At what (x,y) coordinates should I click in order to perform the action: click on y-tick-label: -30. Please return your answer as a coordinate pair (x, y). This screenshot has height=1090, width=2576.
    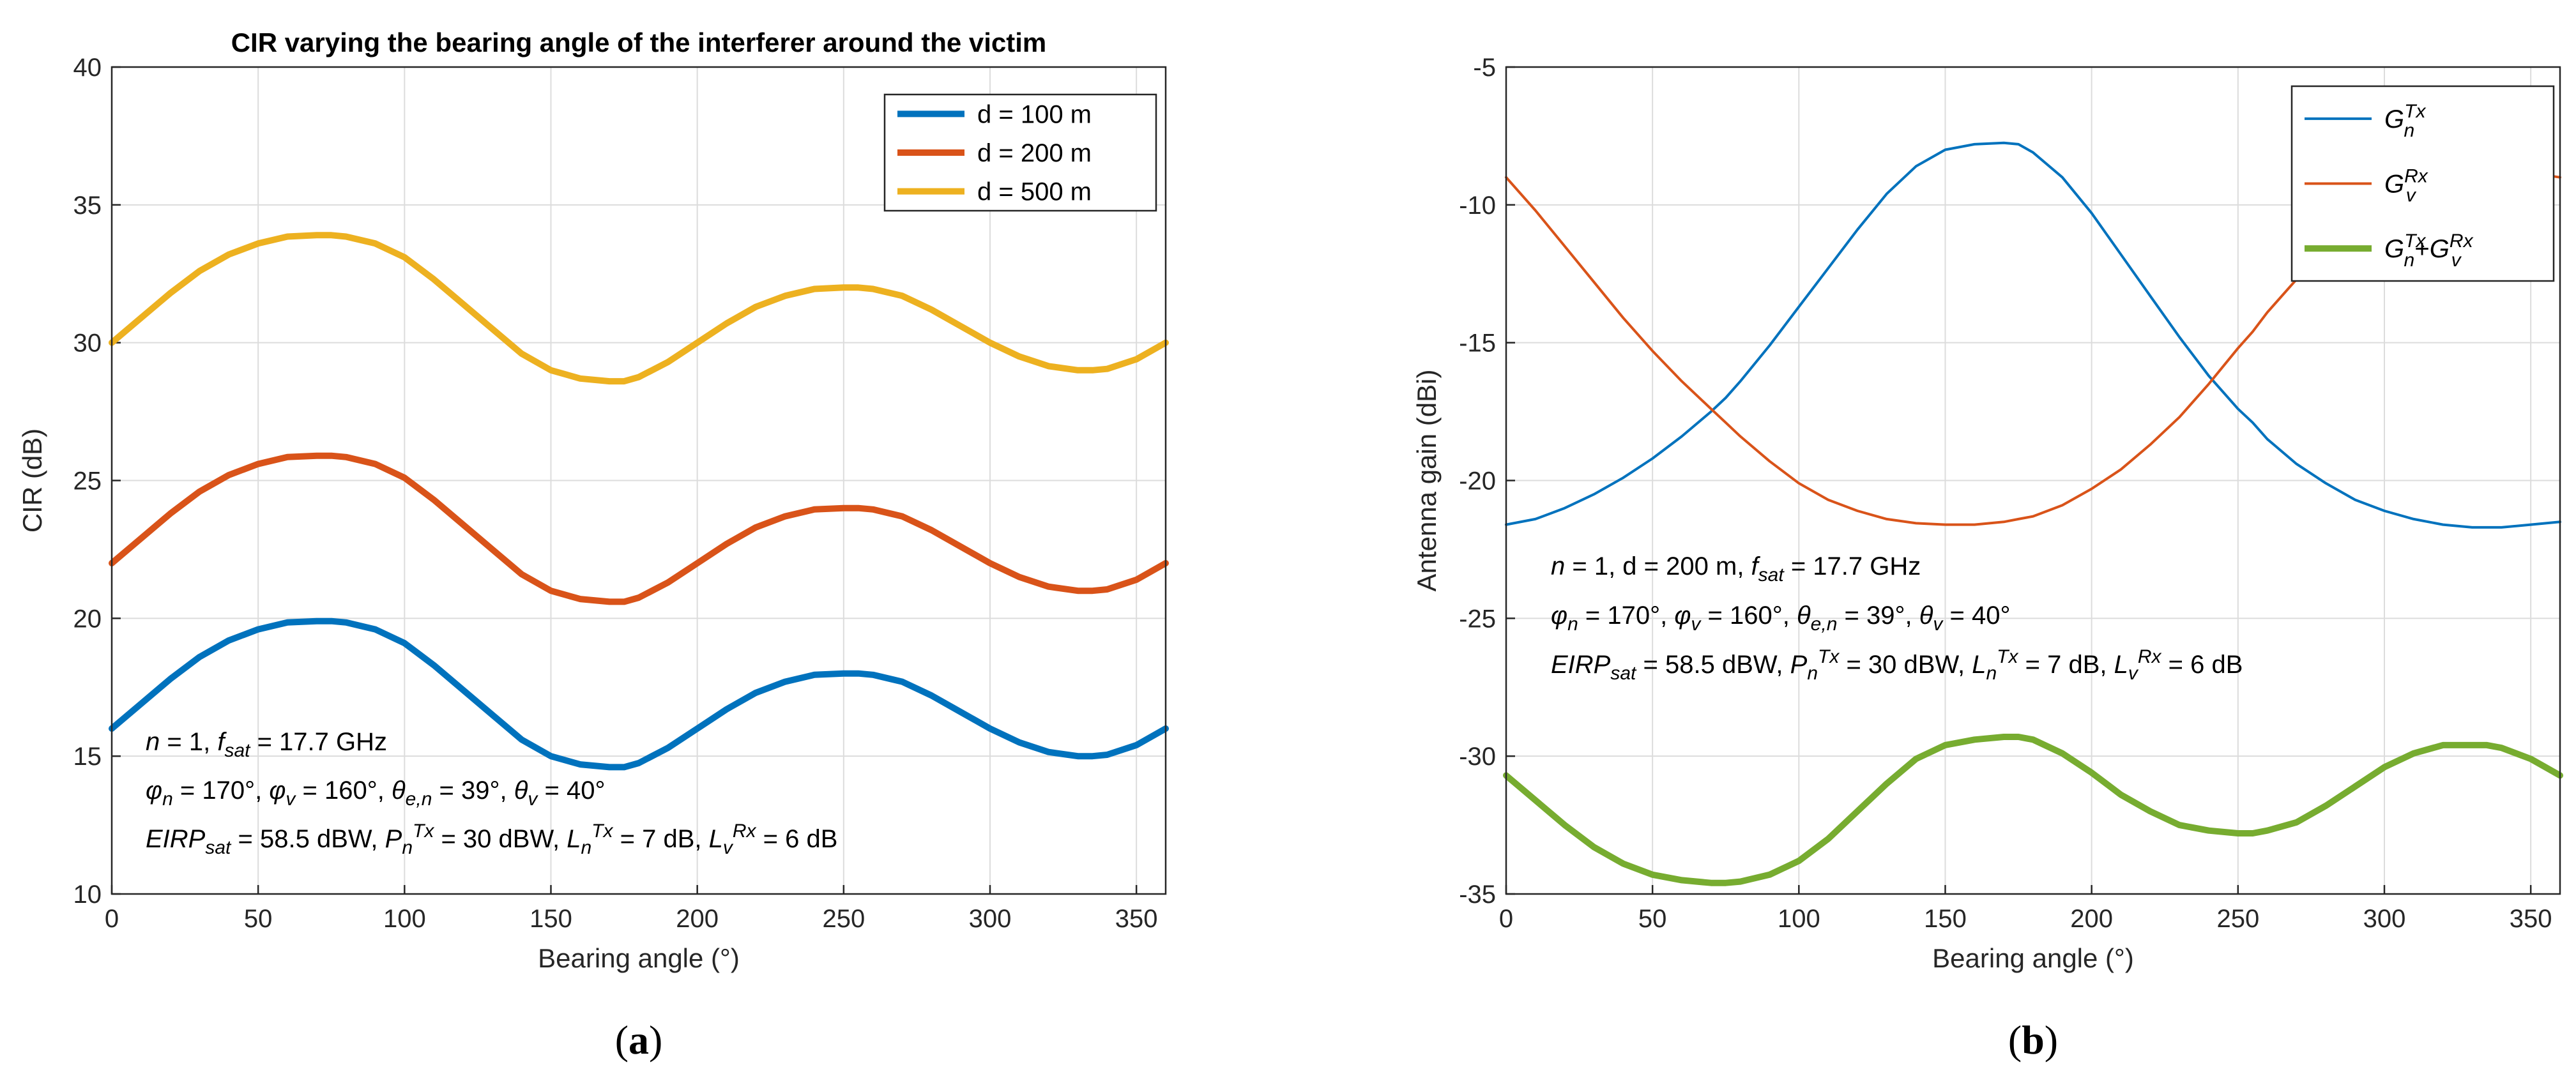
    Looking at the image, I should click on (1477, 757).